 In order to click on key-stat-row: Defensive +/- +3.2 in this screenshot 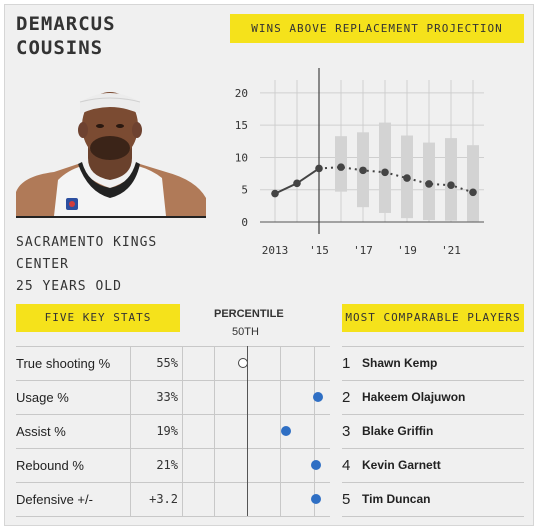, I will do `click(173, 499)`.